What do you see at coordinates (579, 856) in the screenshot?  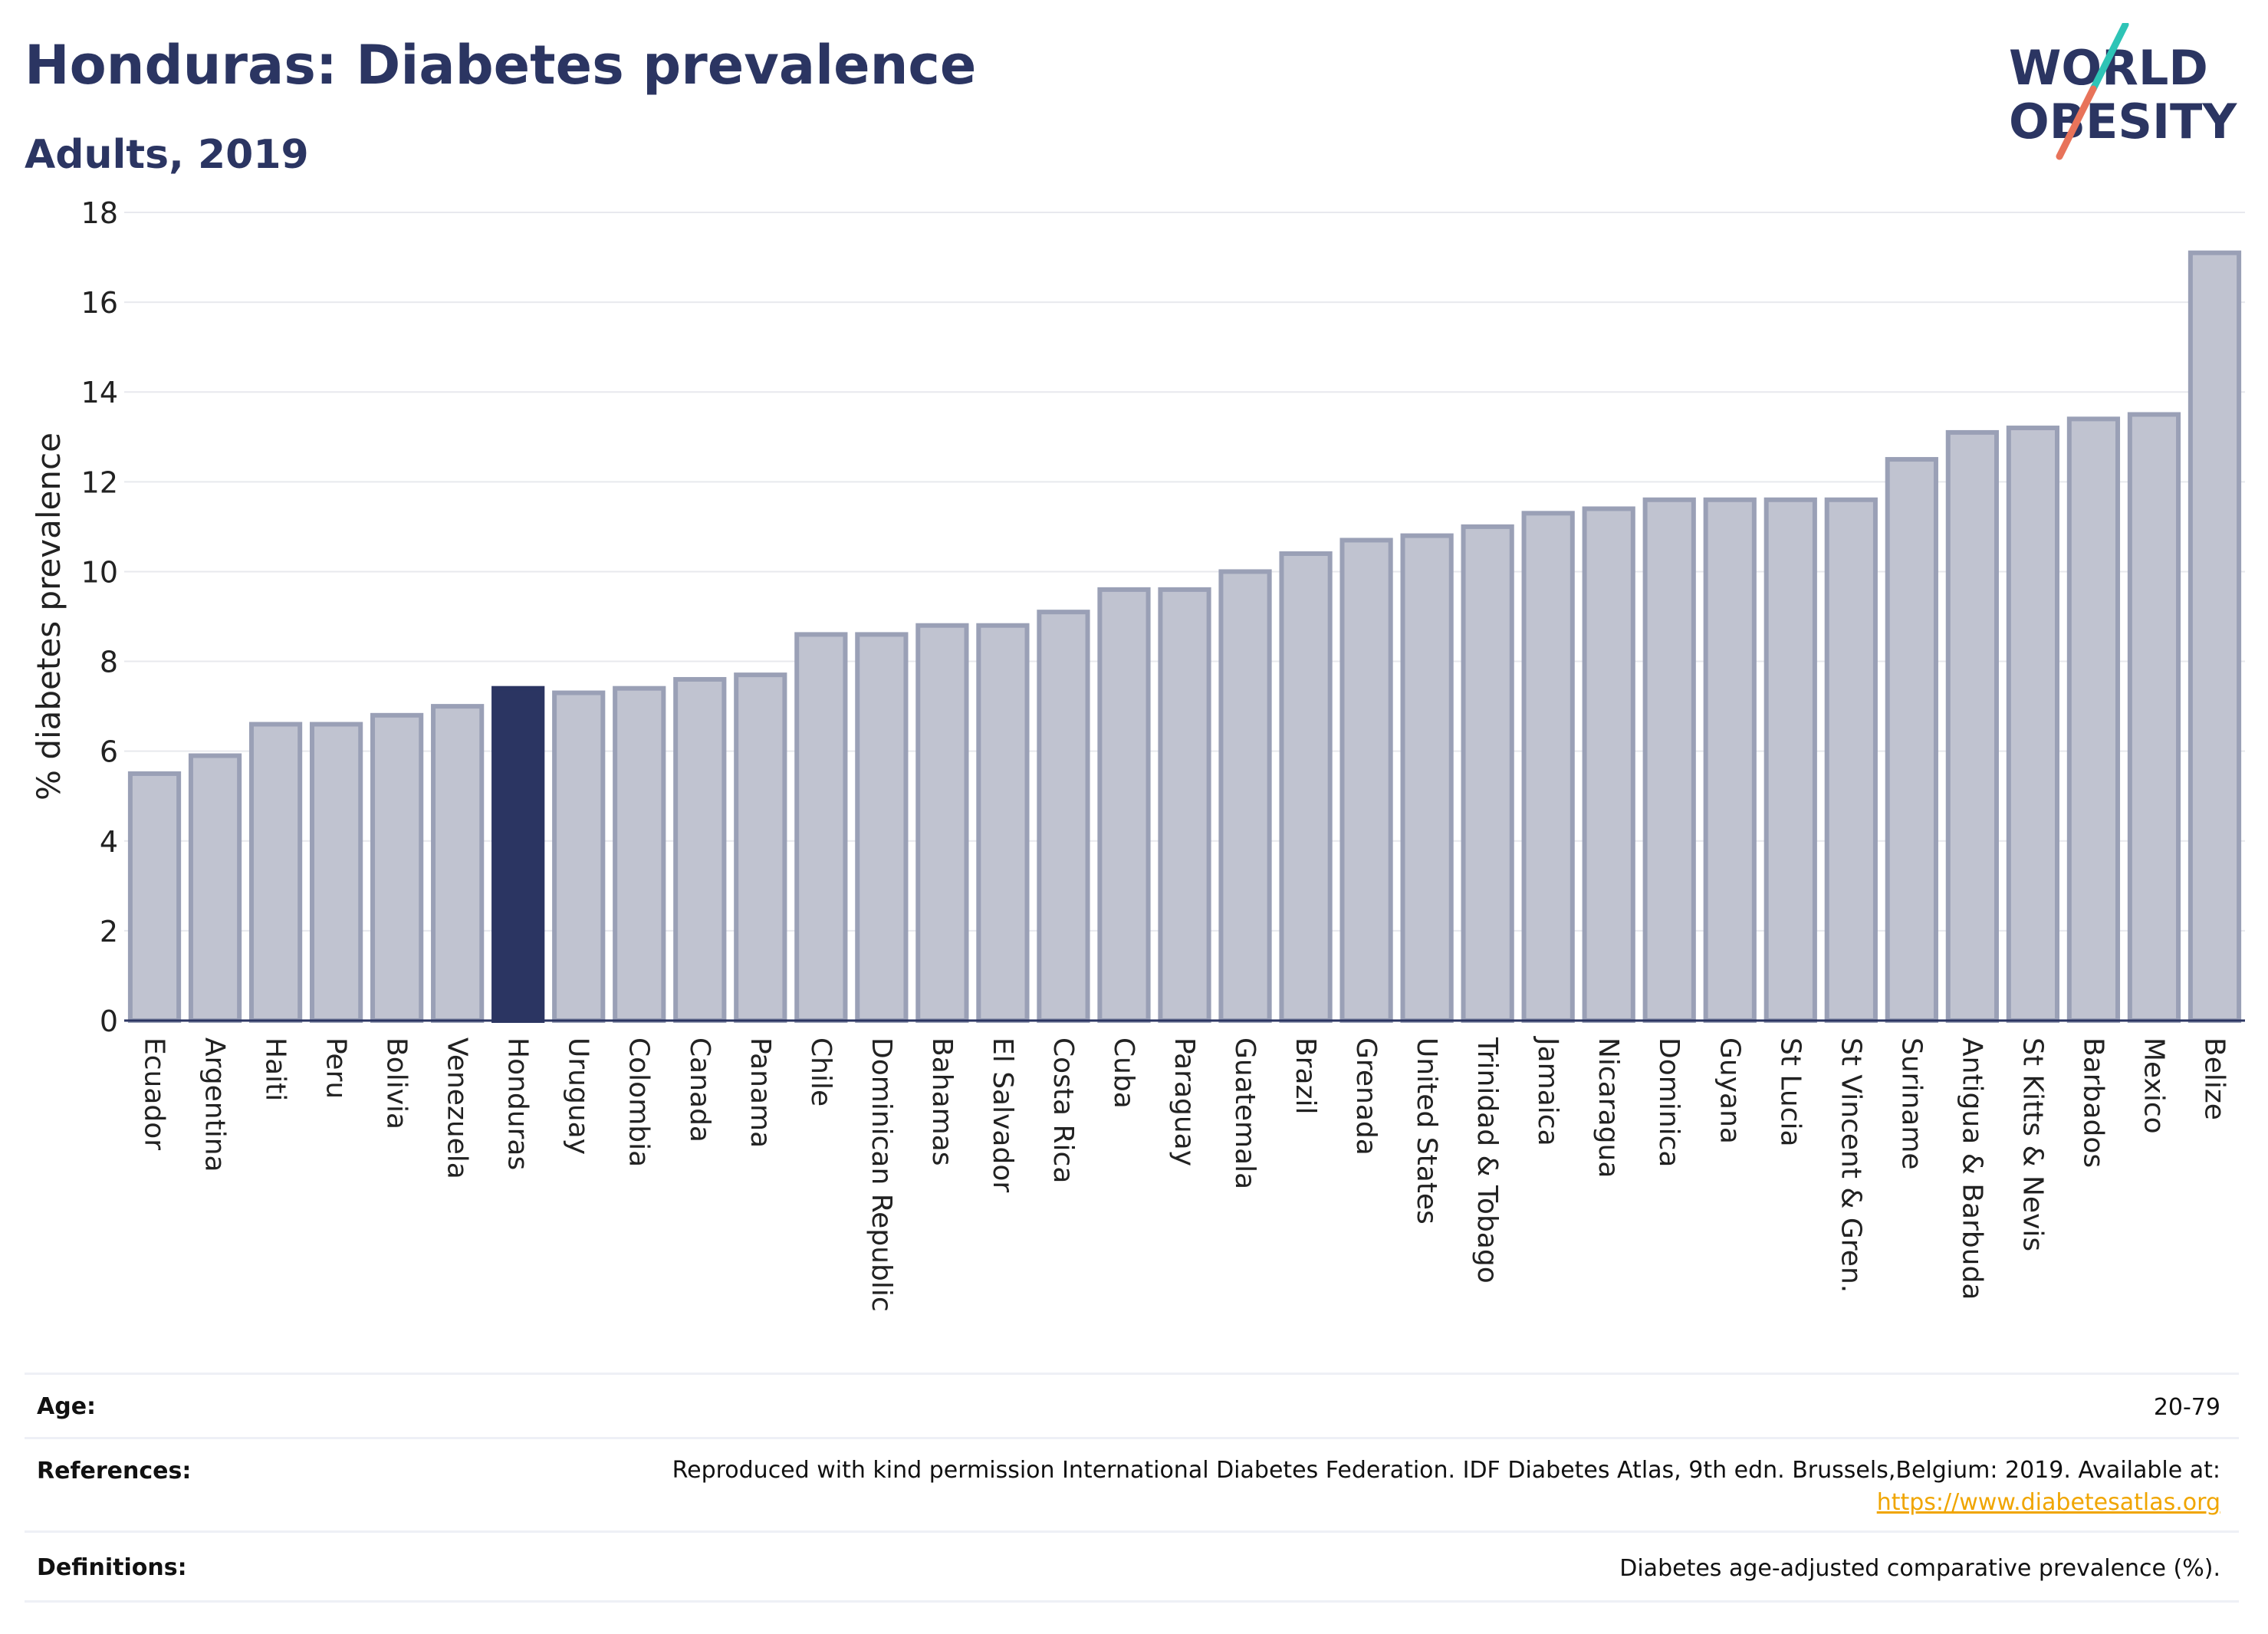 I see `bar-uruguay` at bounding box center [579, 856].